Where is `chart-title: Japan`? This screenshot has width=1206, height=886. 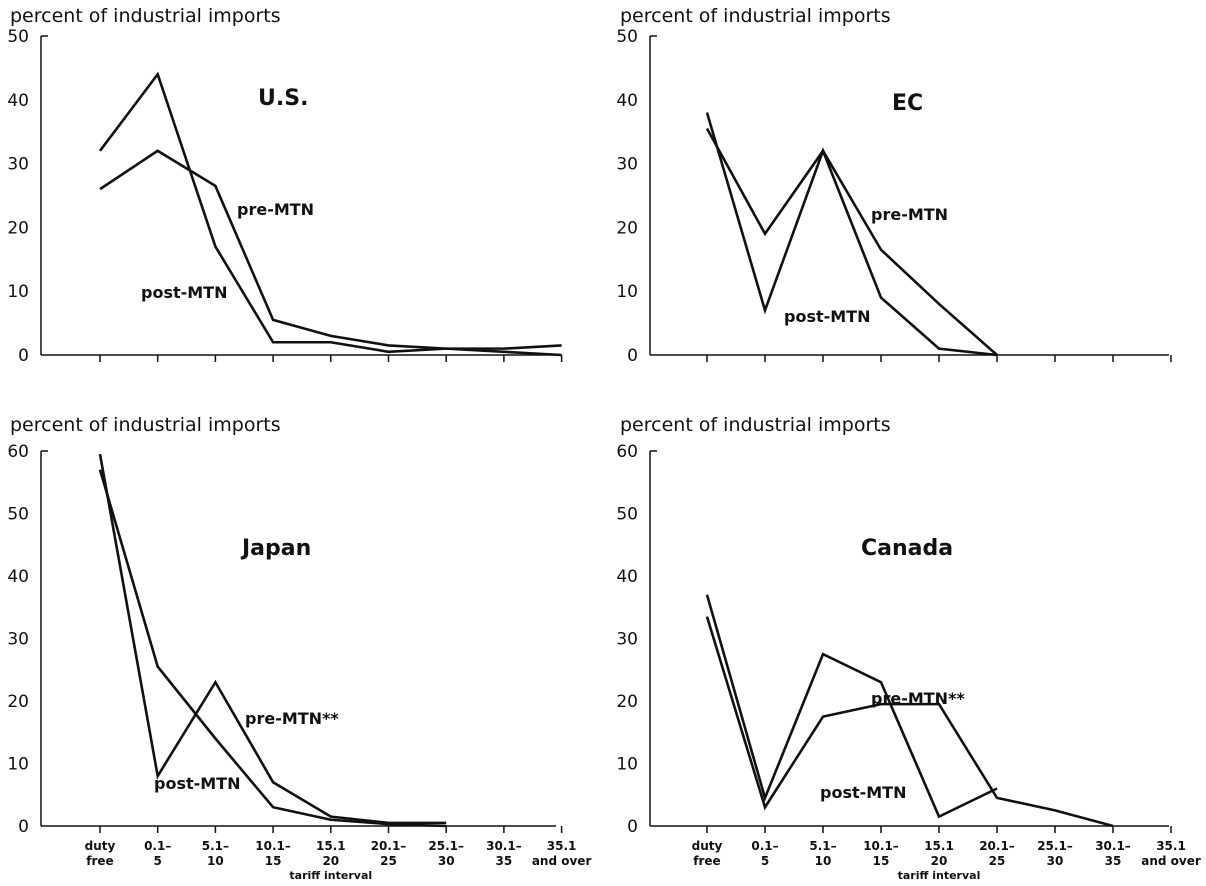
chart-title: Japan is located at coordinates (275, 548).